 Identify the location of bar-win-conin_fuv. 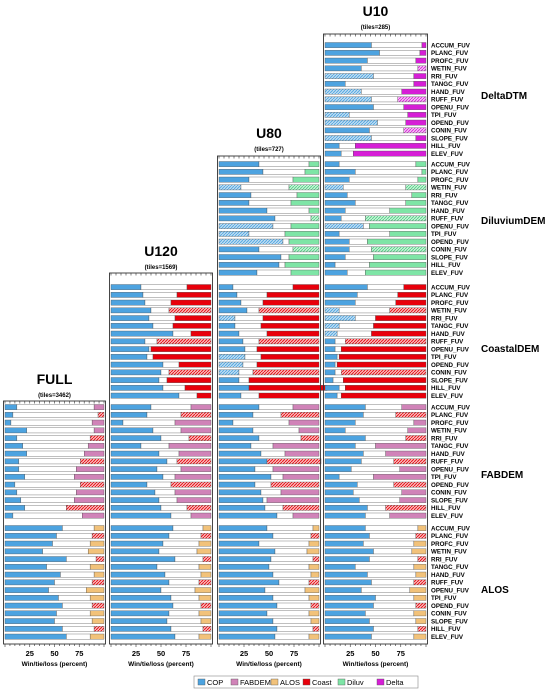
(30, 613).